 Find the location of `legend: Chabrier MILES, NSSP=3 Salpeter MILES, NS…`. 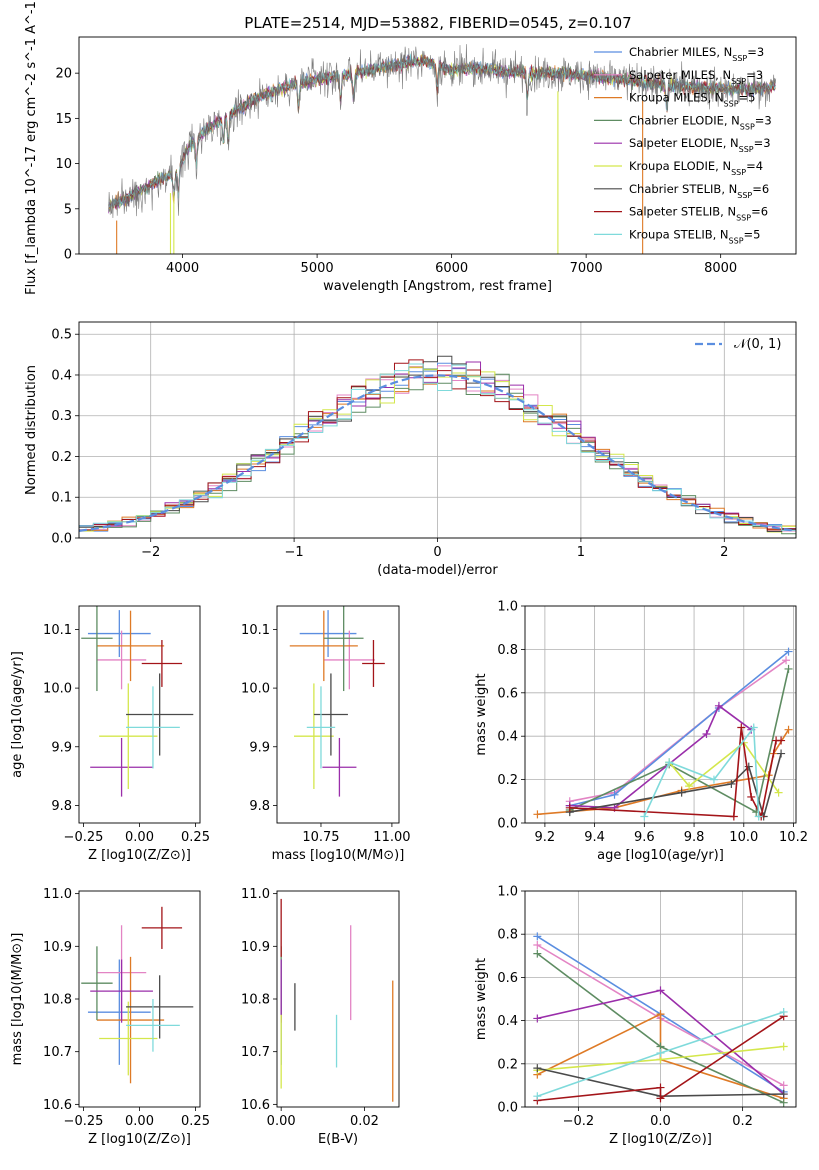

legend: Chabrier MILES, NSSP=3 Salpeter MILES, NS… is located at coordinates (683, 145).